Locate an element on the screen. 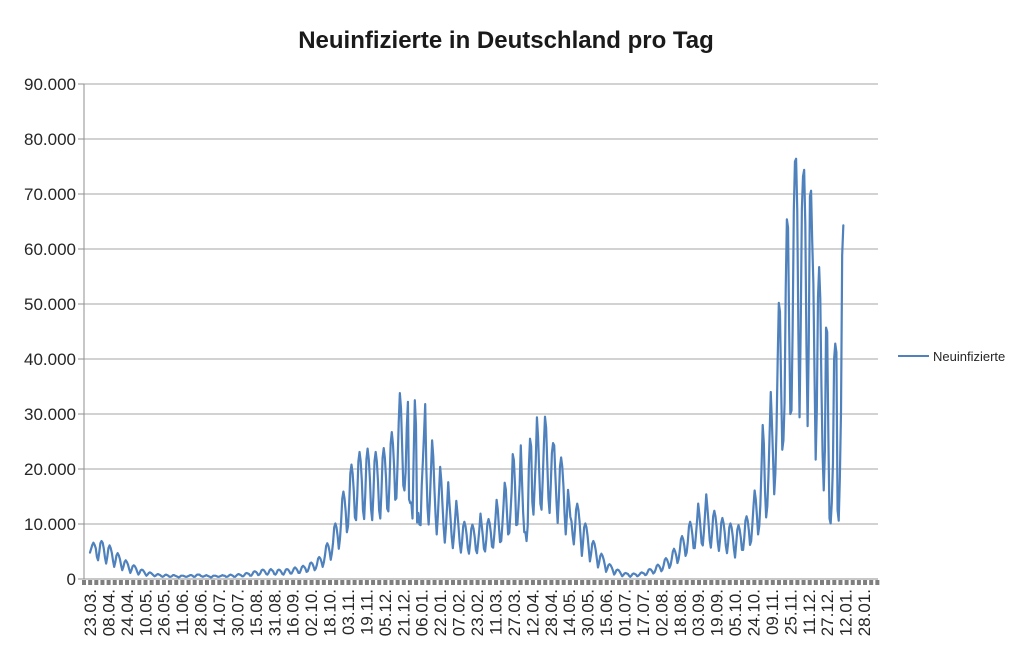  x-tick-label: 17.07. is located at coordinates (643, 612).